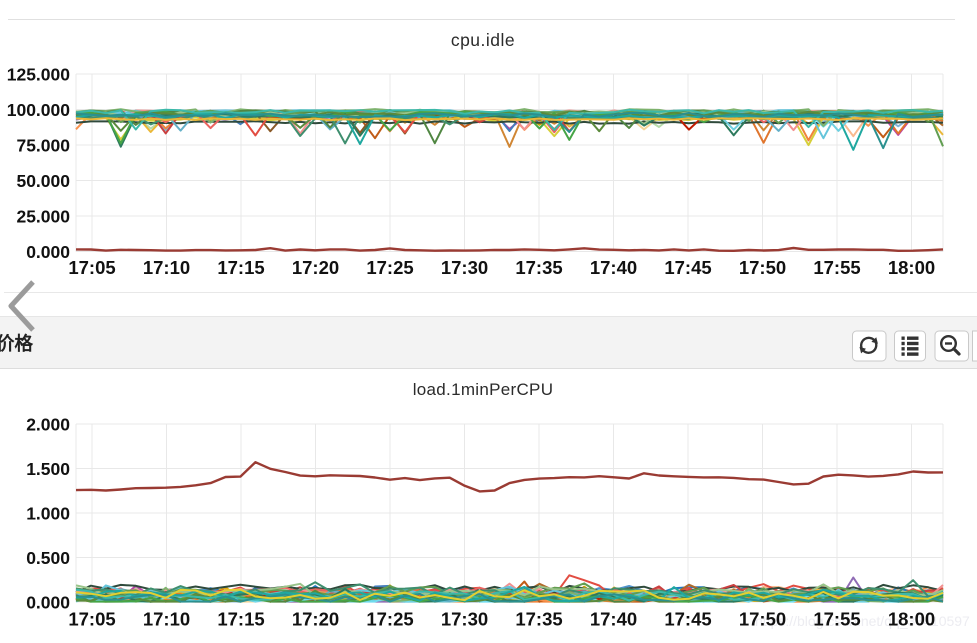 This screenshot has height=643, width=977. What do you see at coordinates (48, 558) in the screenshot?
I see `svg-text: 0.500` at bounding box center [48, 558].